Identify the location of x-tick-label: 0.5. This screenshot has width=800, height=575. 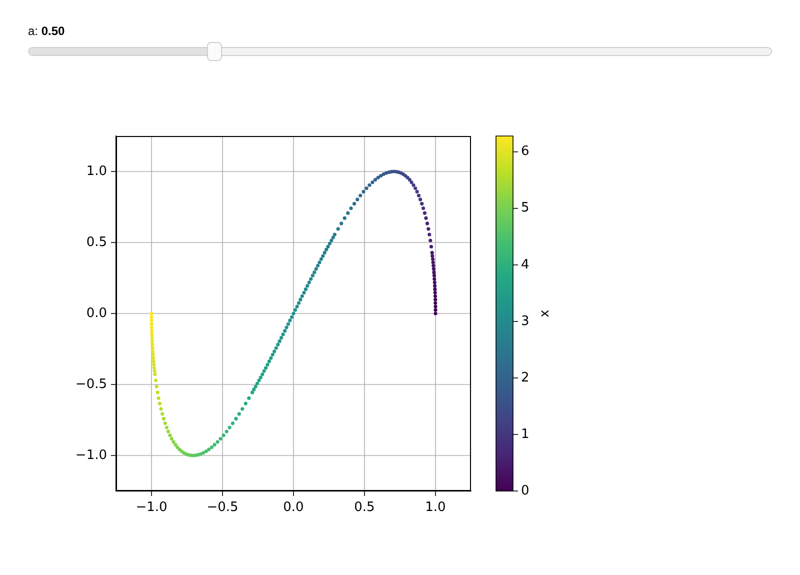
(364, 508).